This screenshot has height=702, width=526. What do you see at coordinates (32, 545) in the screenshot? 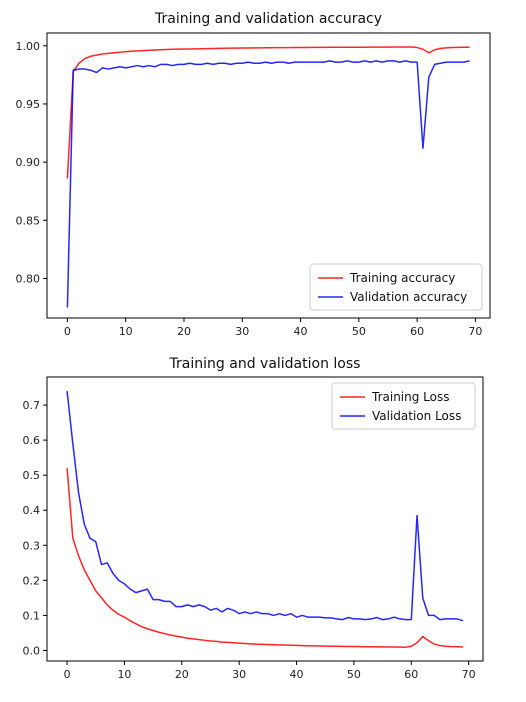
I see `loss-y-tick-label: 0.3` at bounding box center [32, 545].